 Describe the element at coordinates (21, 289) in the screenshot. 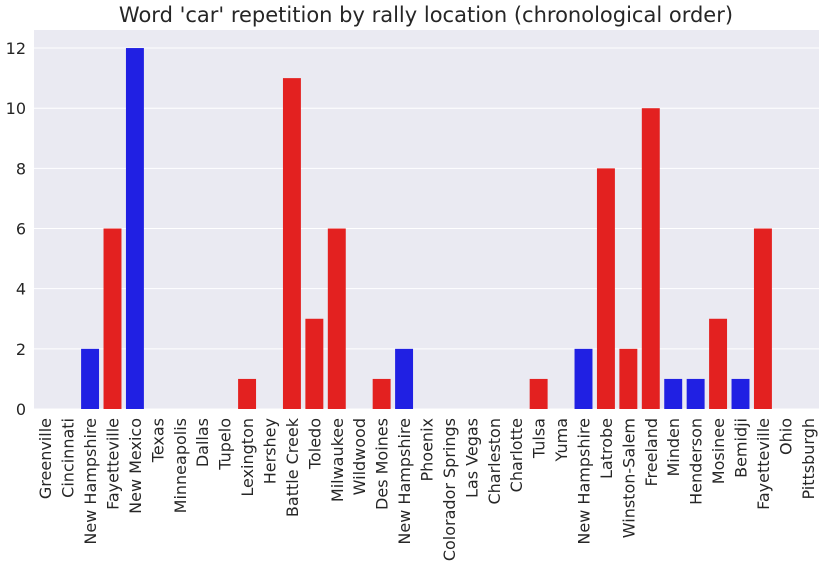

I see `y-tick-label: 4` at that location.